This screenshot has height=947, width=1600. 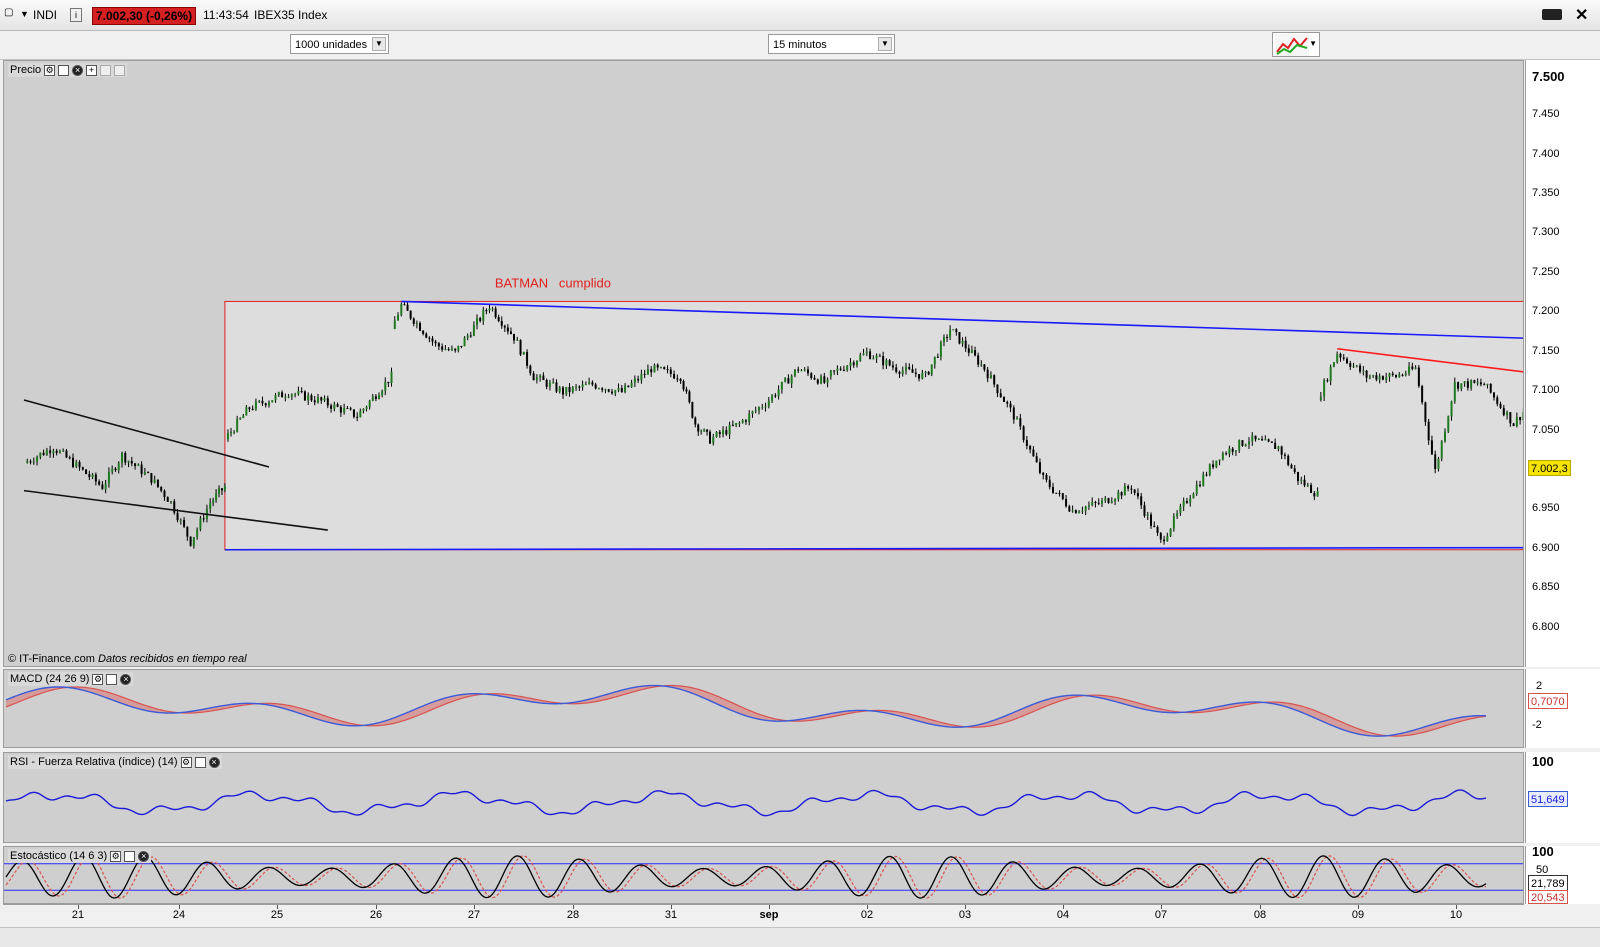 What do you see at coordinates (1552, 14) in the screenshot?
I see `keyboard-icon` at bounding box center [1552, 14].